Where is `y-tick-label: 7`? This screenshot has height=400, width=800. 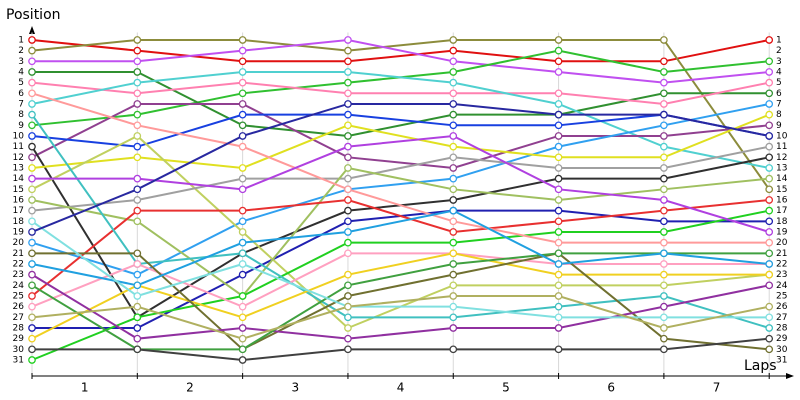 y-tick-label: 7 is located at coordinates (21, 104).